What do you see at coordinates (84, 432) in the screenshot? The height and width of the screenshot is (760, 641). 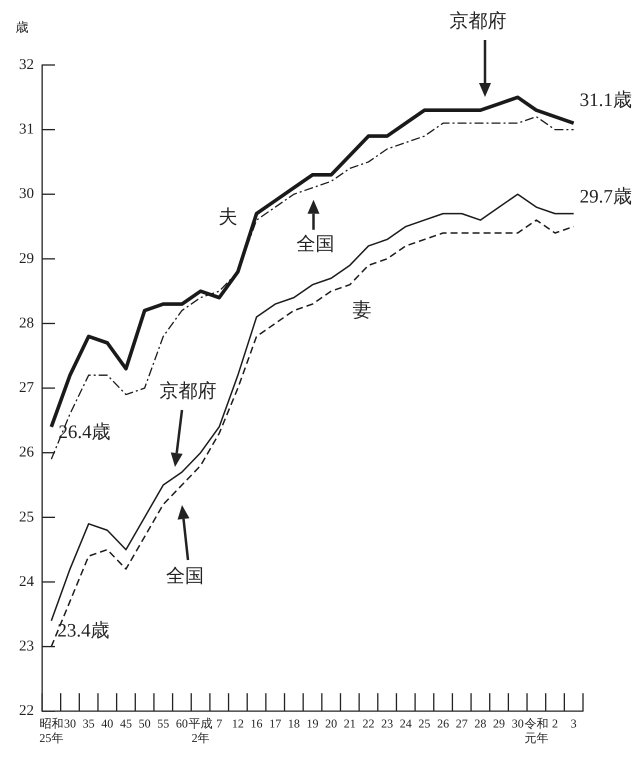 I see `annotation: 26.4歳` at bounding box center [84, 432].